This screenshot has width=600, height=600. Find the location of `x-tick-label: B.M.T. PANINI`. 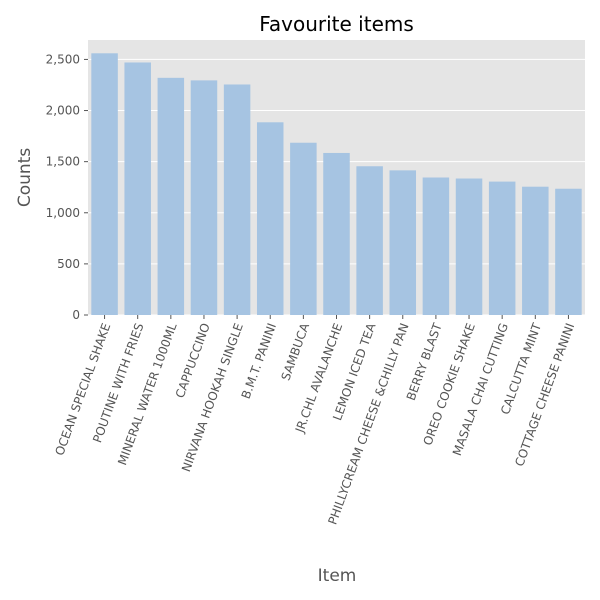

x-tick-label: B.M.T. PANINI is located at coordinates (259, 360).